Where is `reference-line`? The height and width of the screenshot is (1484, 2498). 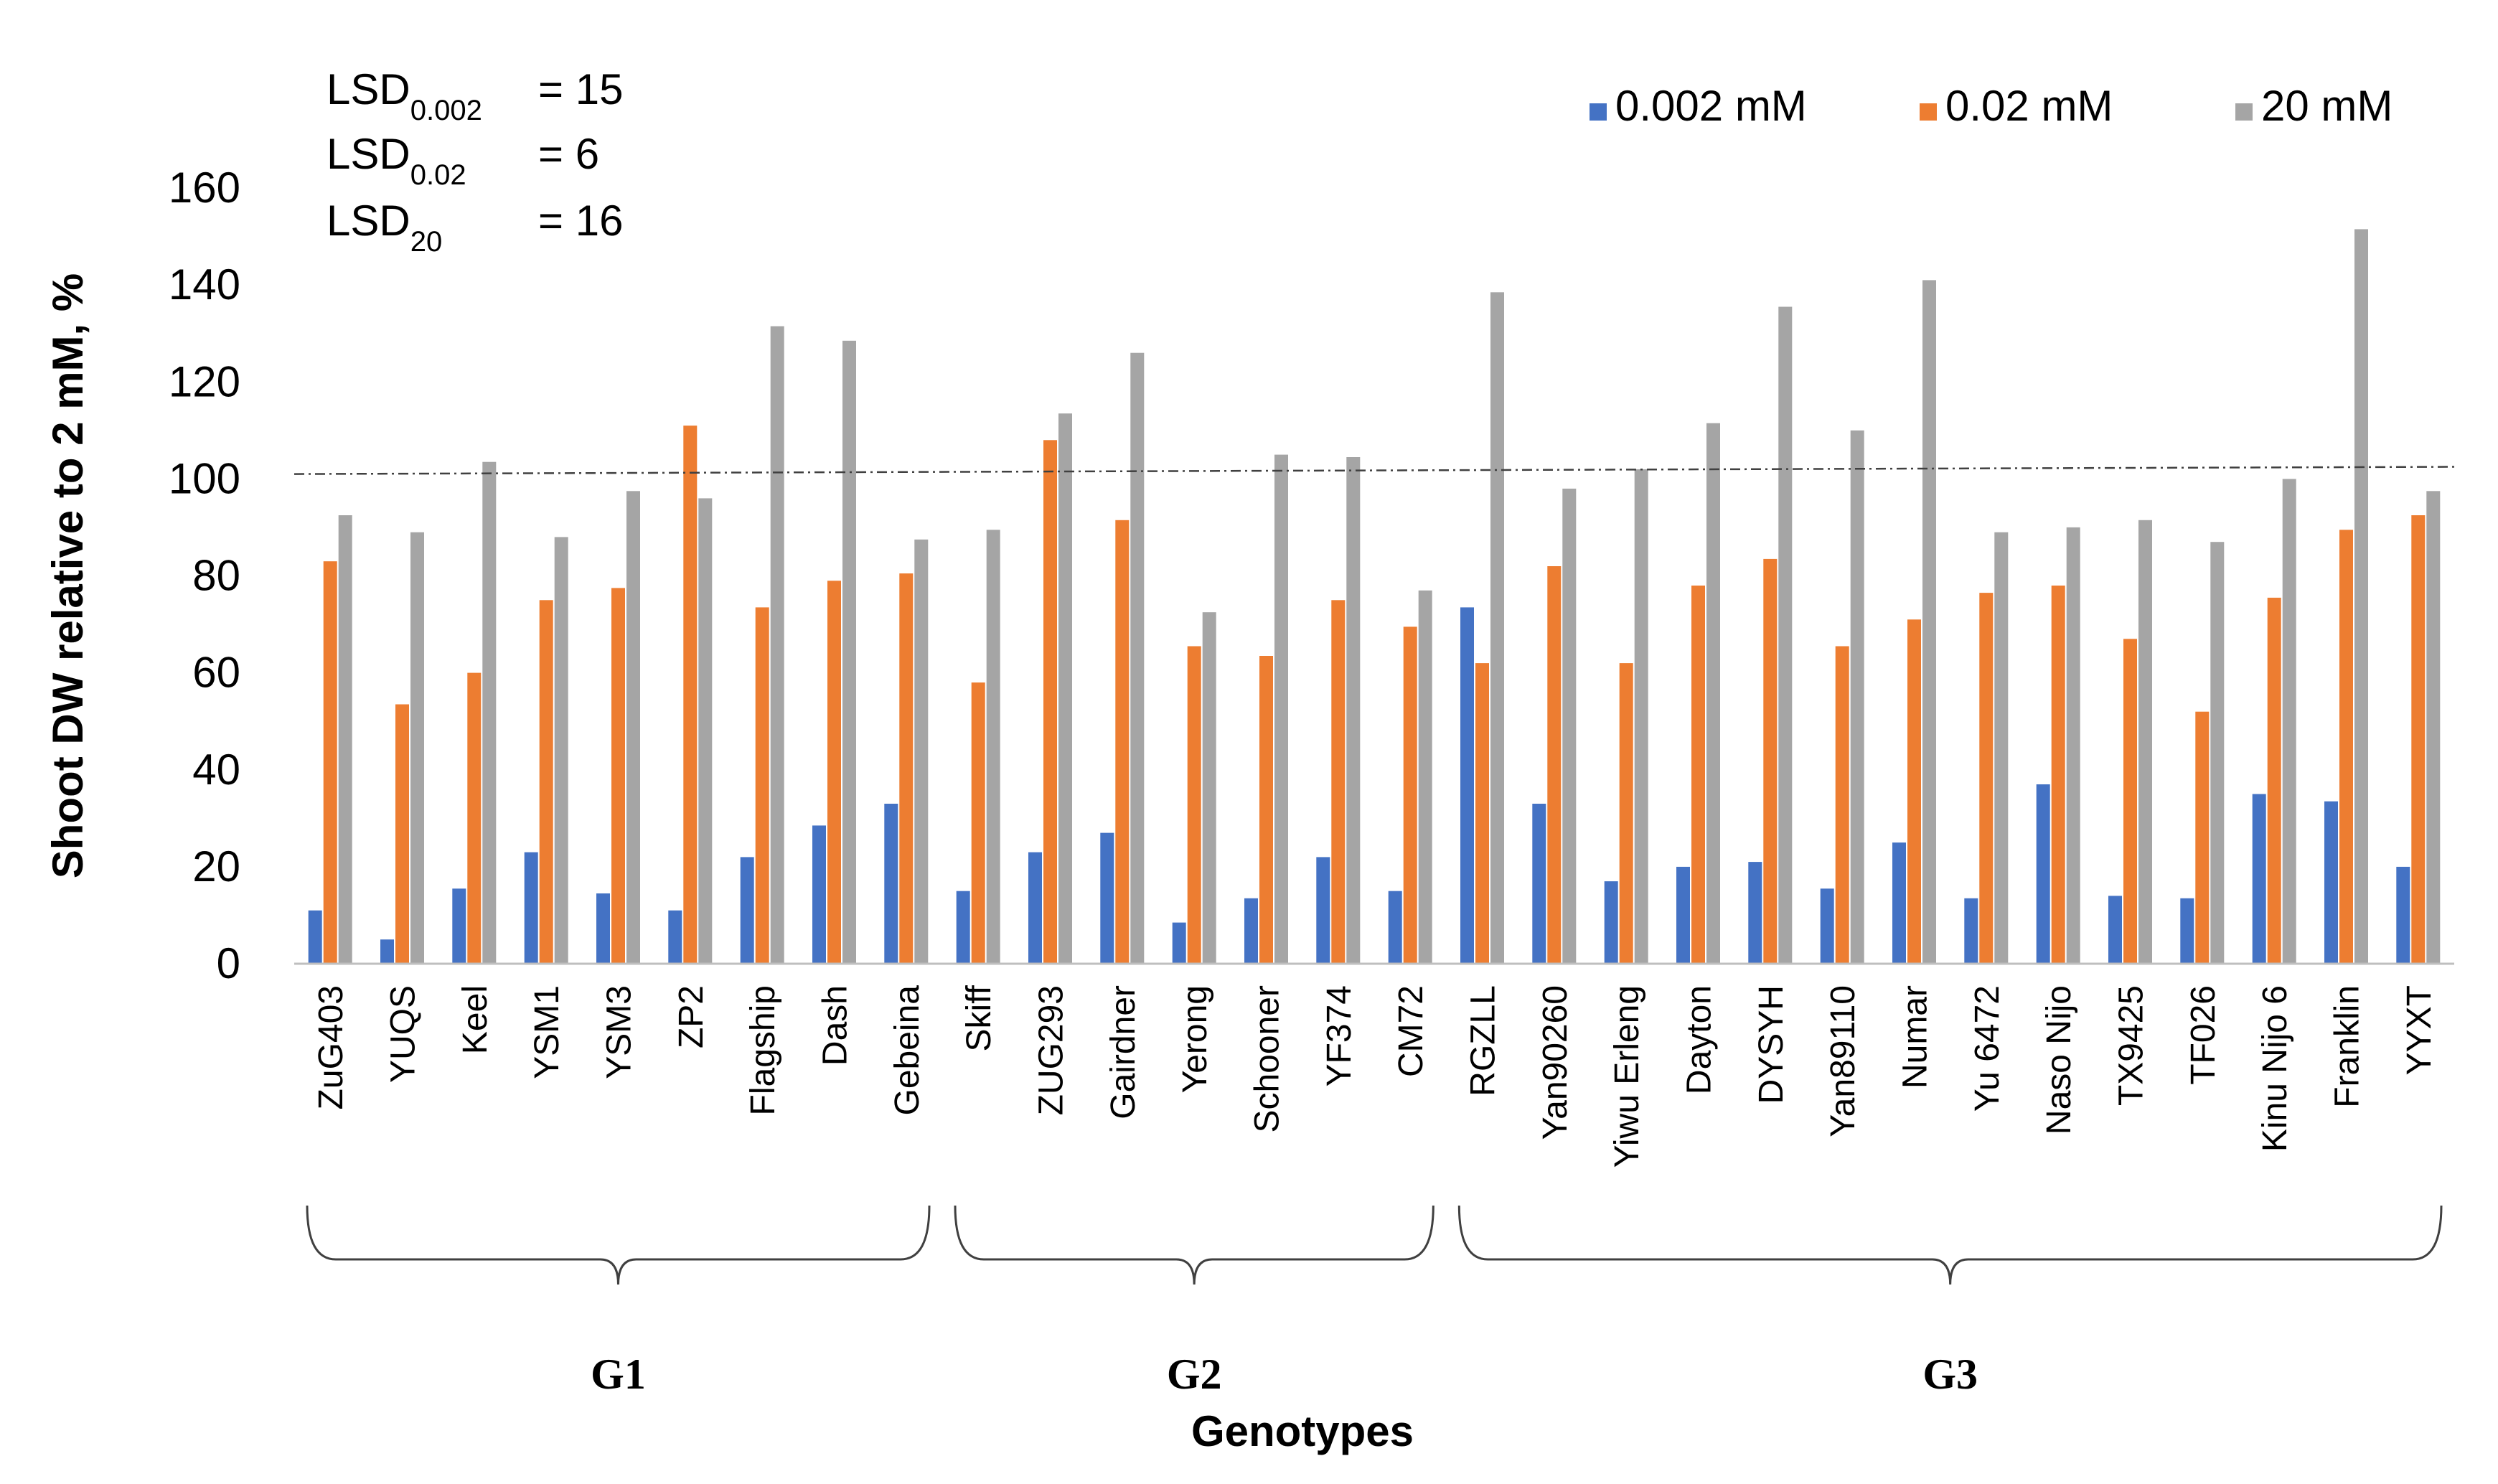 reference-line is located at coordinates (1374, 470).